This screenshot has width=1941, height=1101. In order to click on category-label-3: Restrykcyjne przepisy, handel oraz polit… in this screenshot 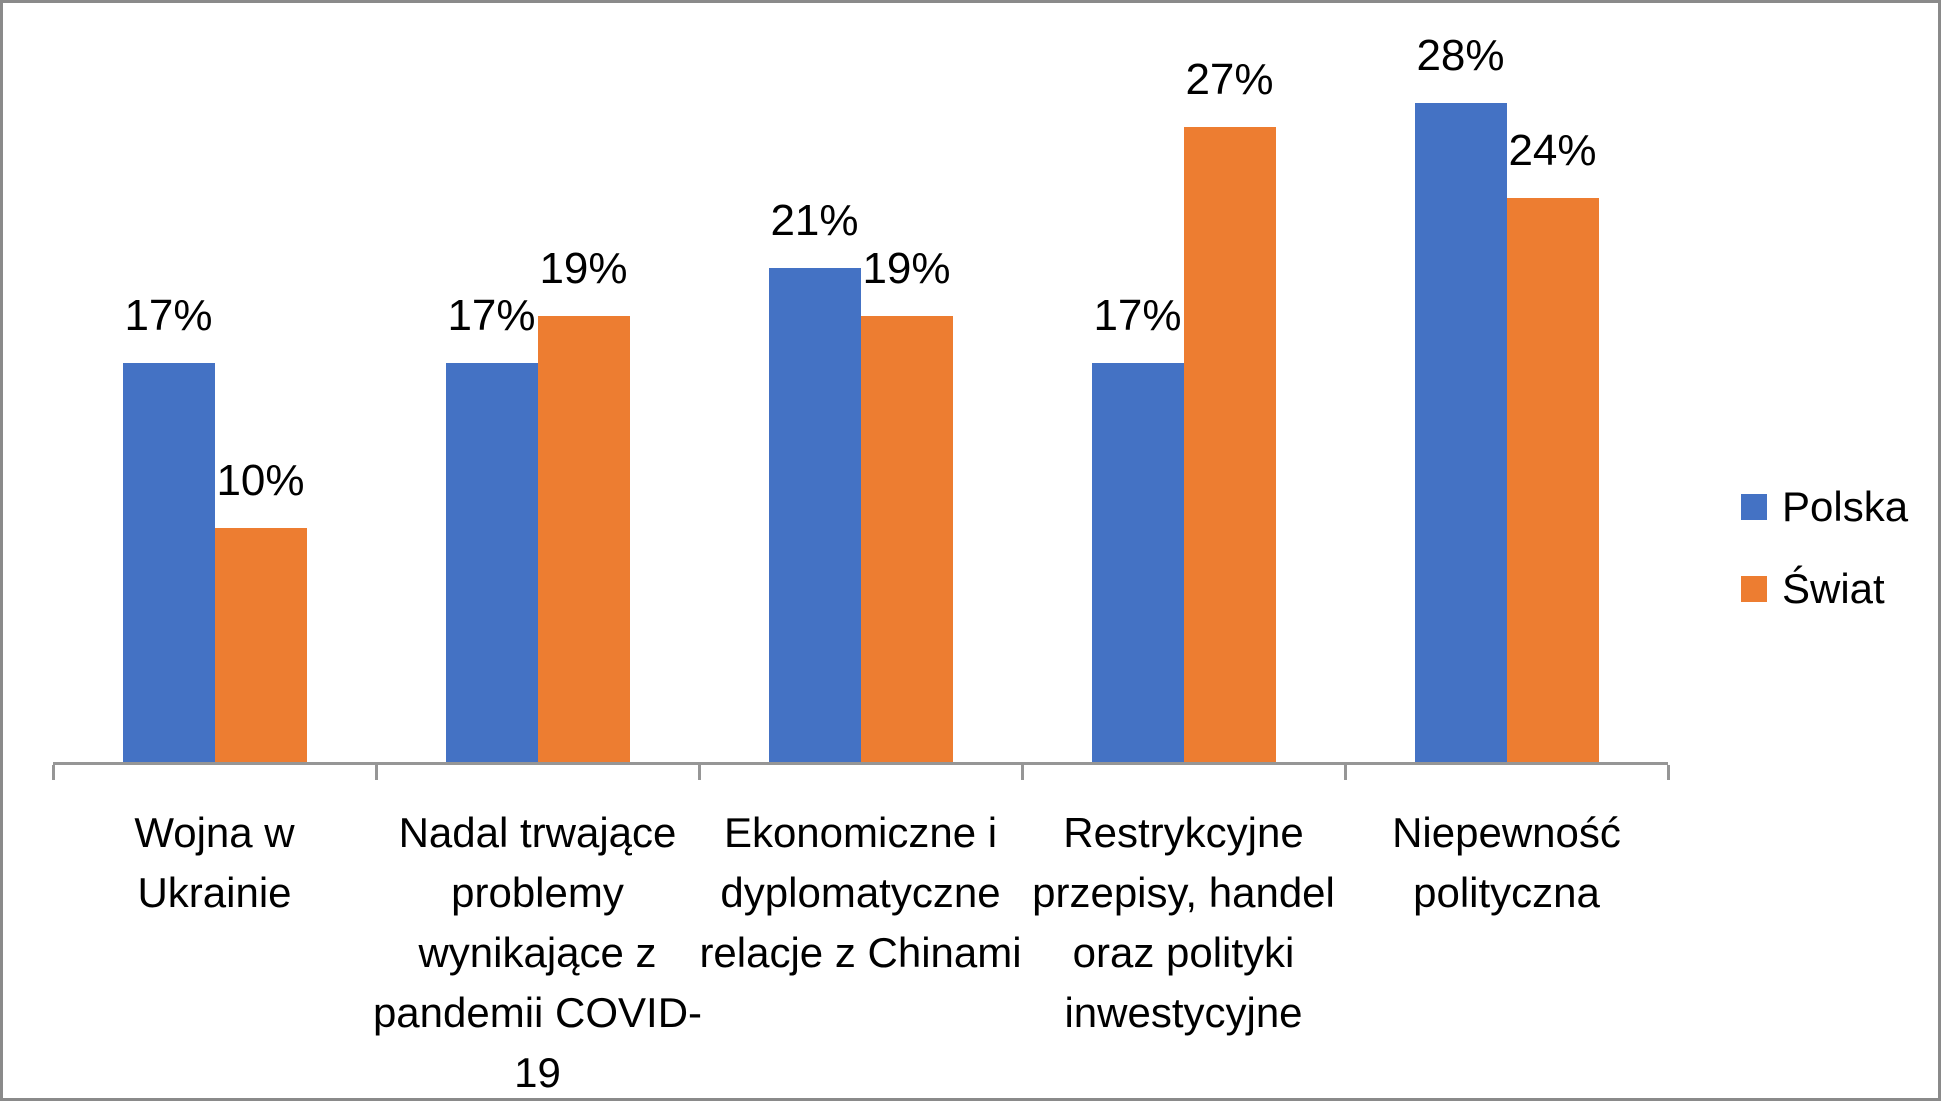, I will do `click(1183, 922)`.